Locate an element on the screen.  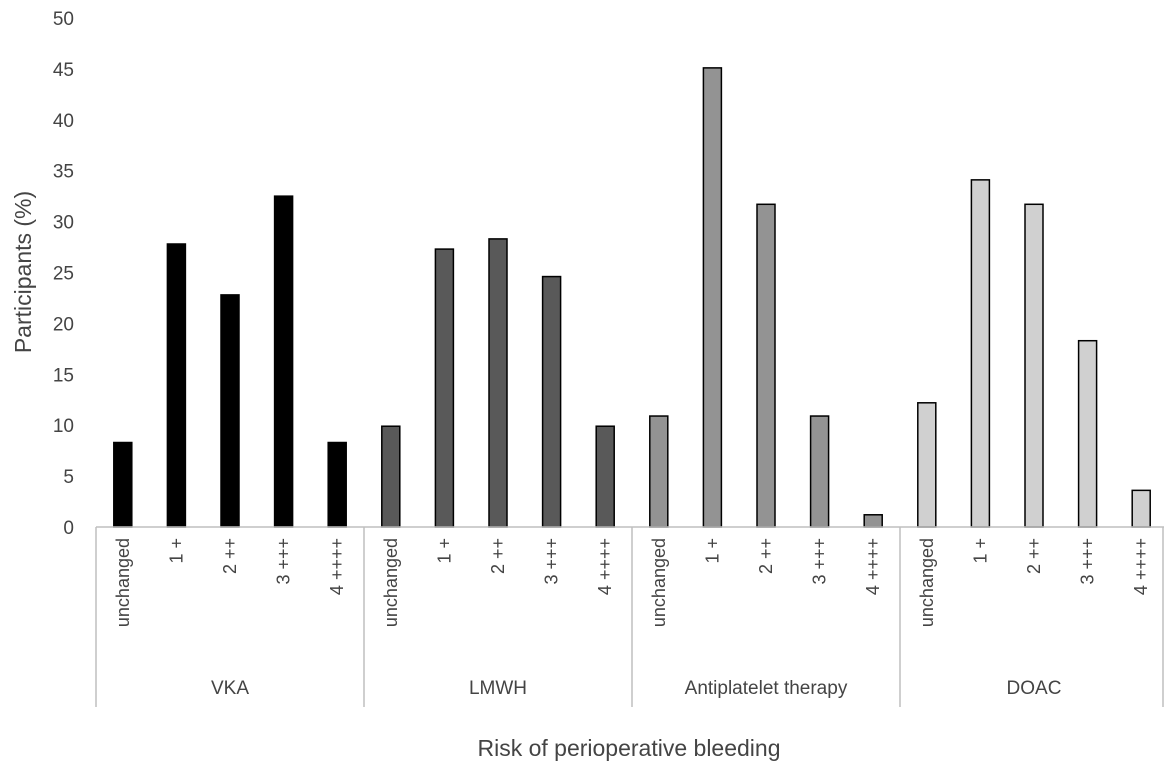
group-label: VKA is located at coordinates (230, 688).